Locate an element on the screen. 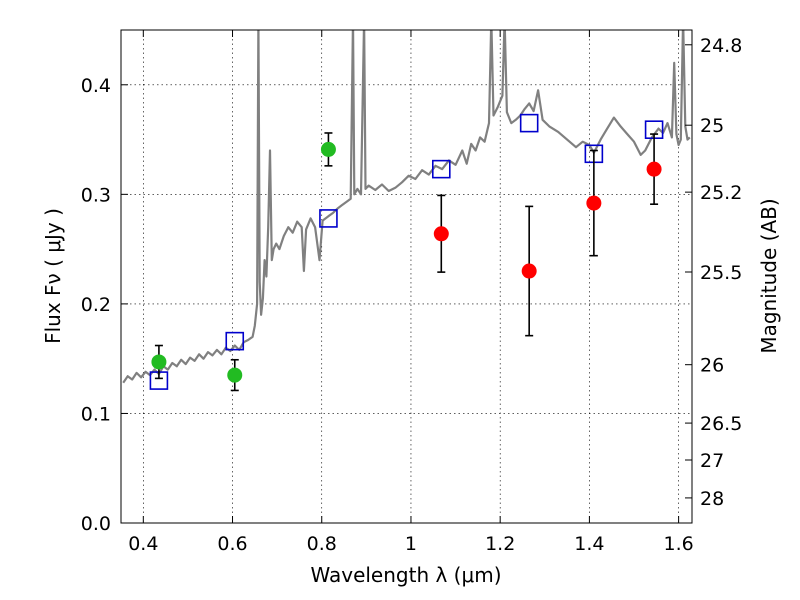 The height and width of the screenshot is (600, 800). y-tick-label: 0.2 is located at coordinates (96, 305).